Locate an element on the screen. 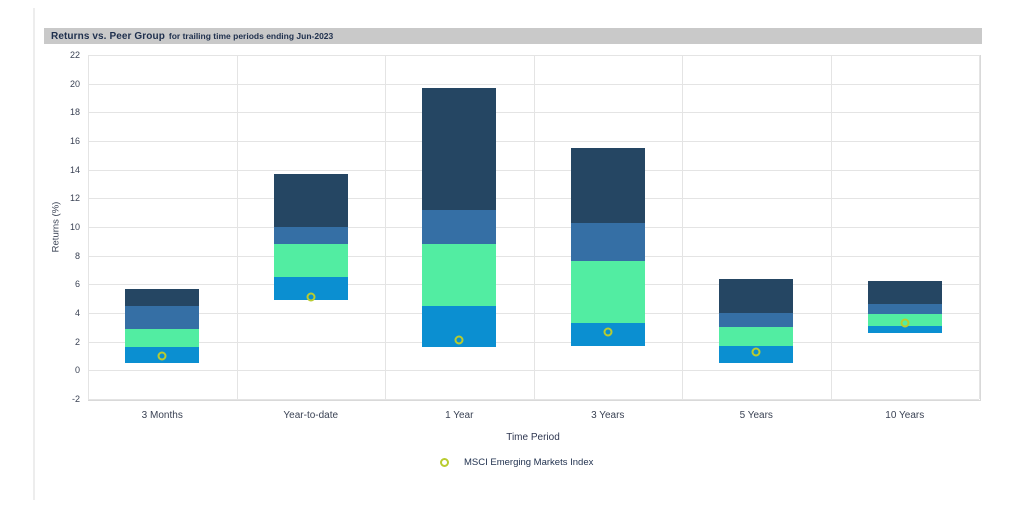 Image resolution: width=1024 pixels, height=515 pixels. peer-range-bar-3-years is located at coordinates (607, 247).